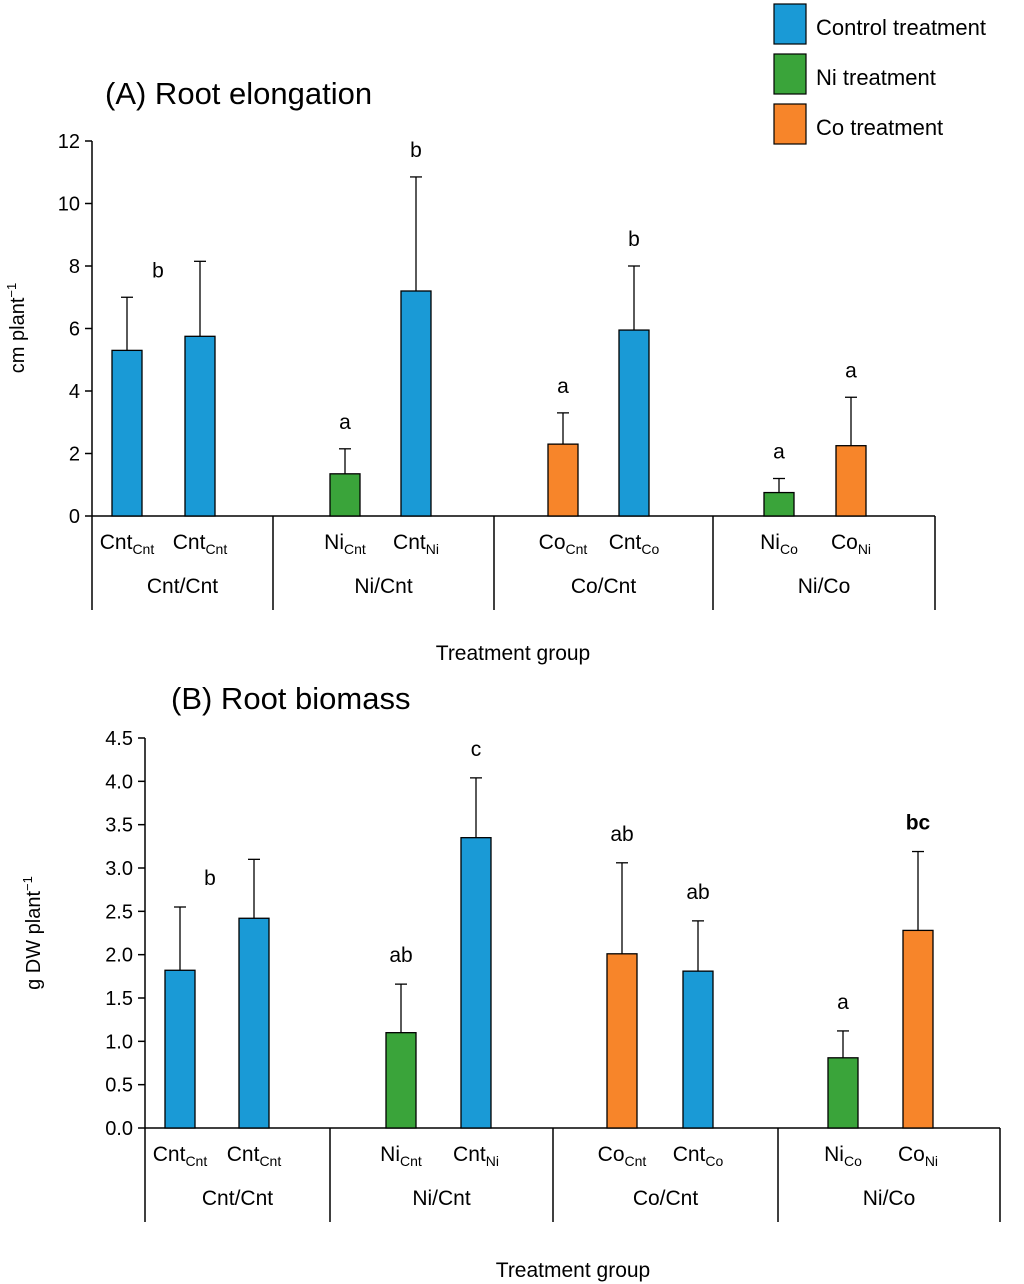 The height and width of the screenshot is (1284, 1024). Describe the element at coordinates (119, 869) in the screenshot. I see `y-tick-label: 3.0` at that location.